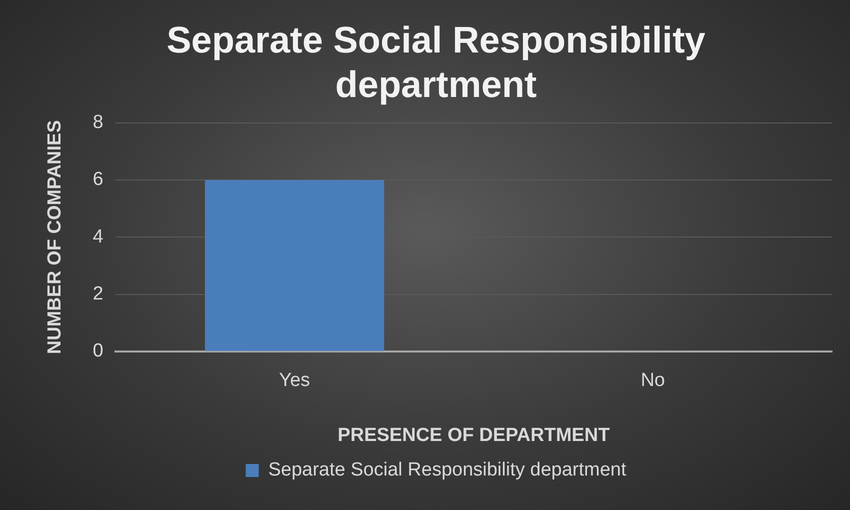  Describe the element at coordinates (55, 237) in the screenshot. I see `y-axis-title: NUMBER OF COMPANIES` at that location.